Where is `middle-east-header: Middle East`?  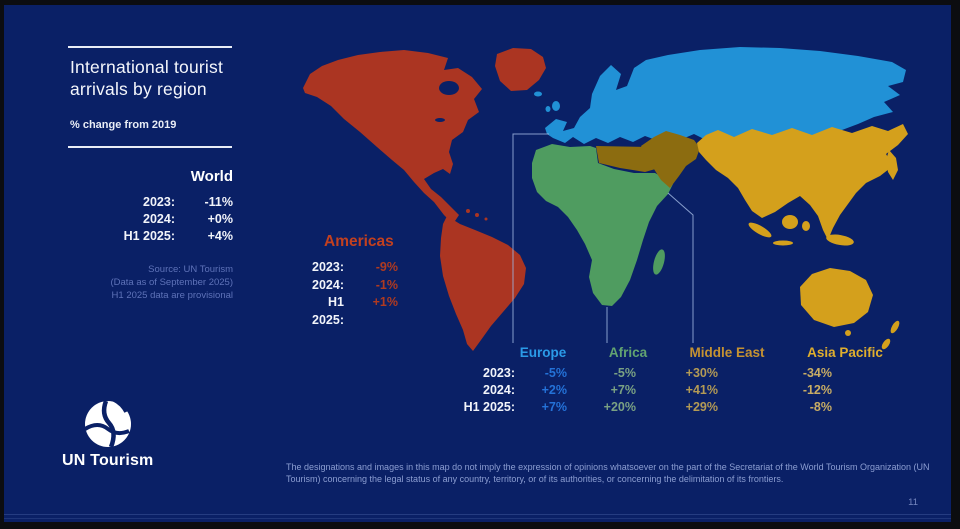
middle-east-header: Middle East is located at coordinates (727, 352).